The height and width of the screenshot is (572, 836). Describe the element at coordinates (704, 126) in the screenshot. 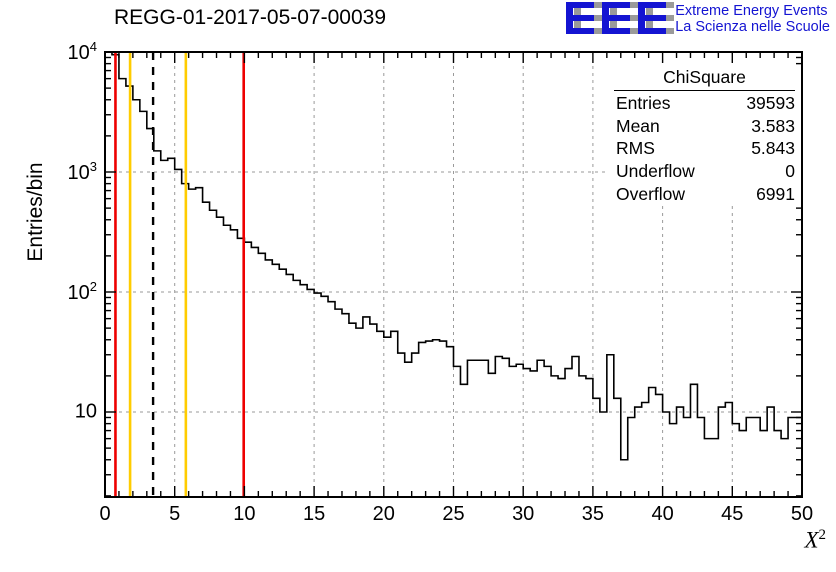

I see `stats-row: Mean 3.583` at that location.